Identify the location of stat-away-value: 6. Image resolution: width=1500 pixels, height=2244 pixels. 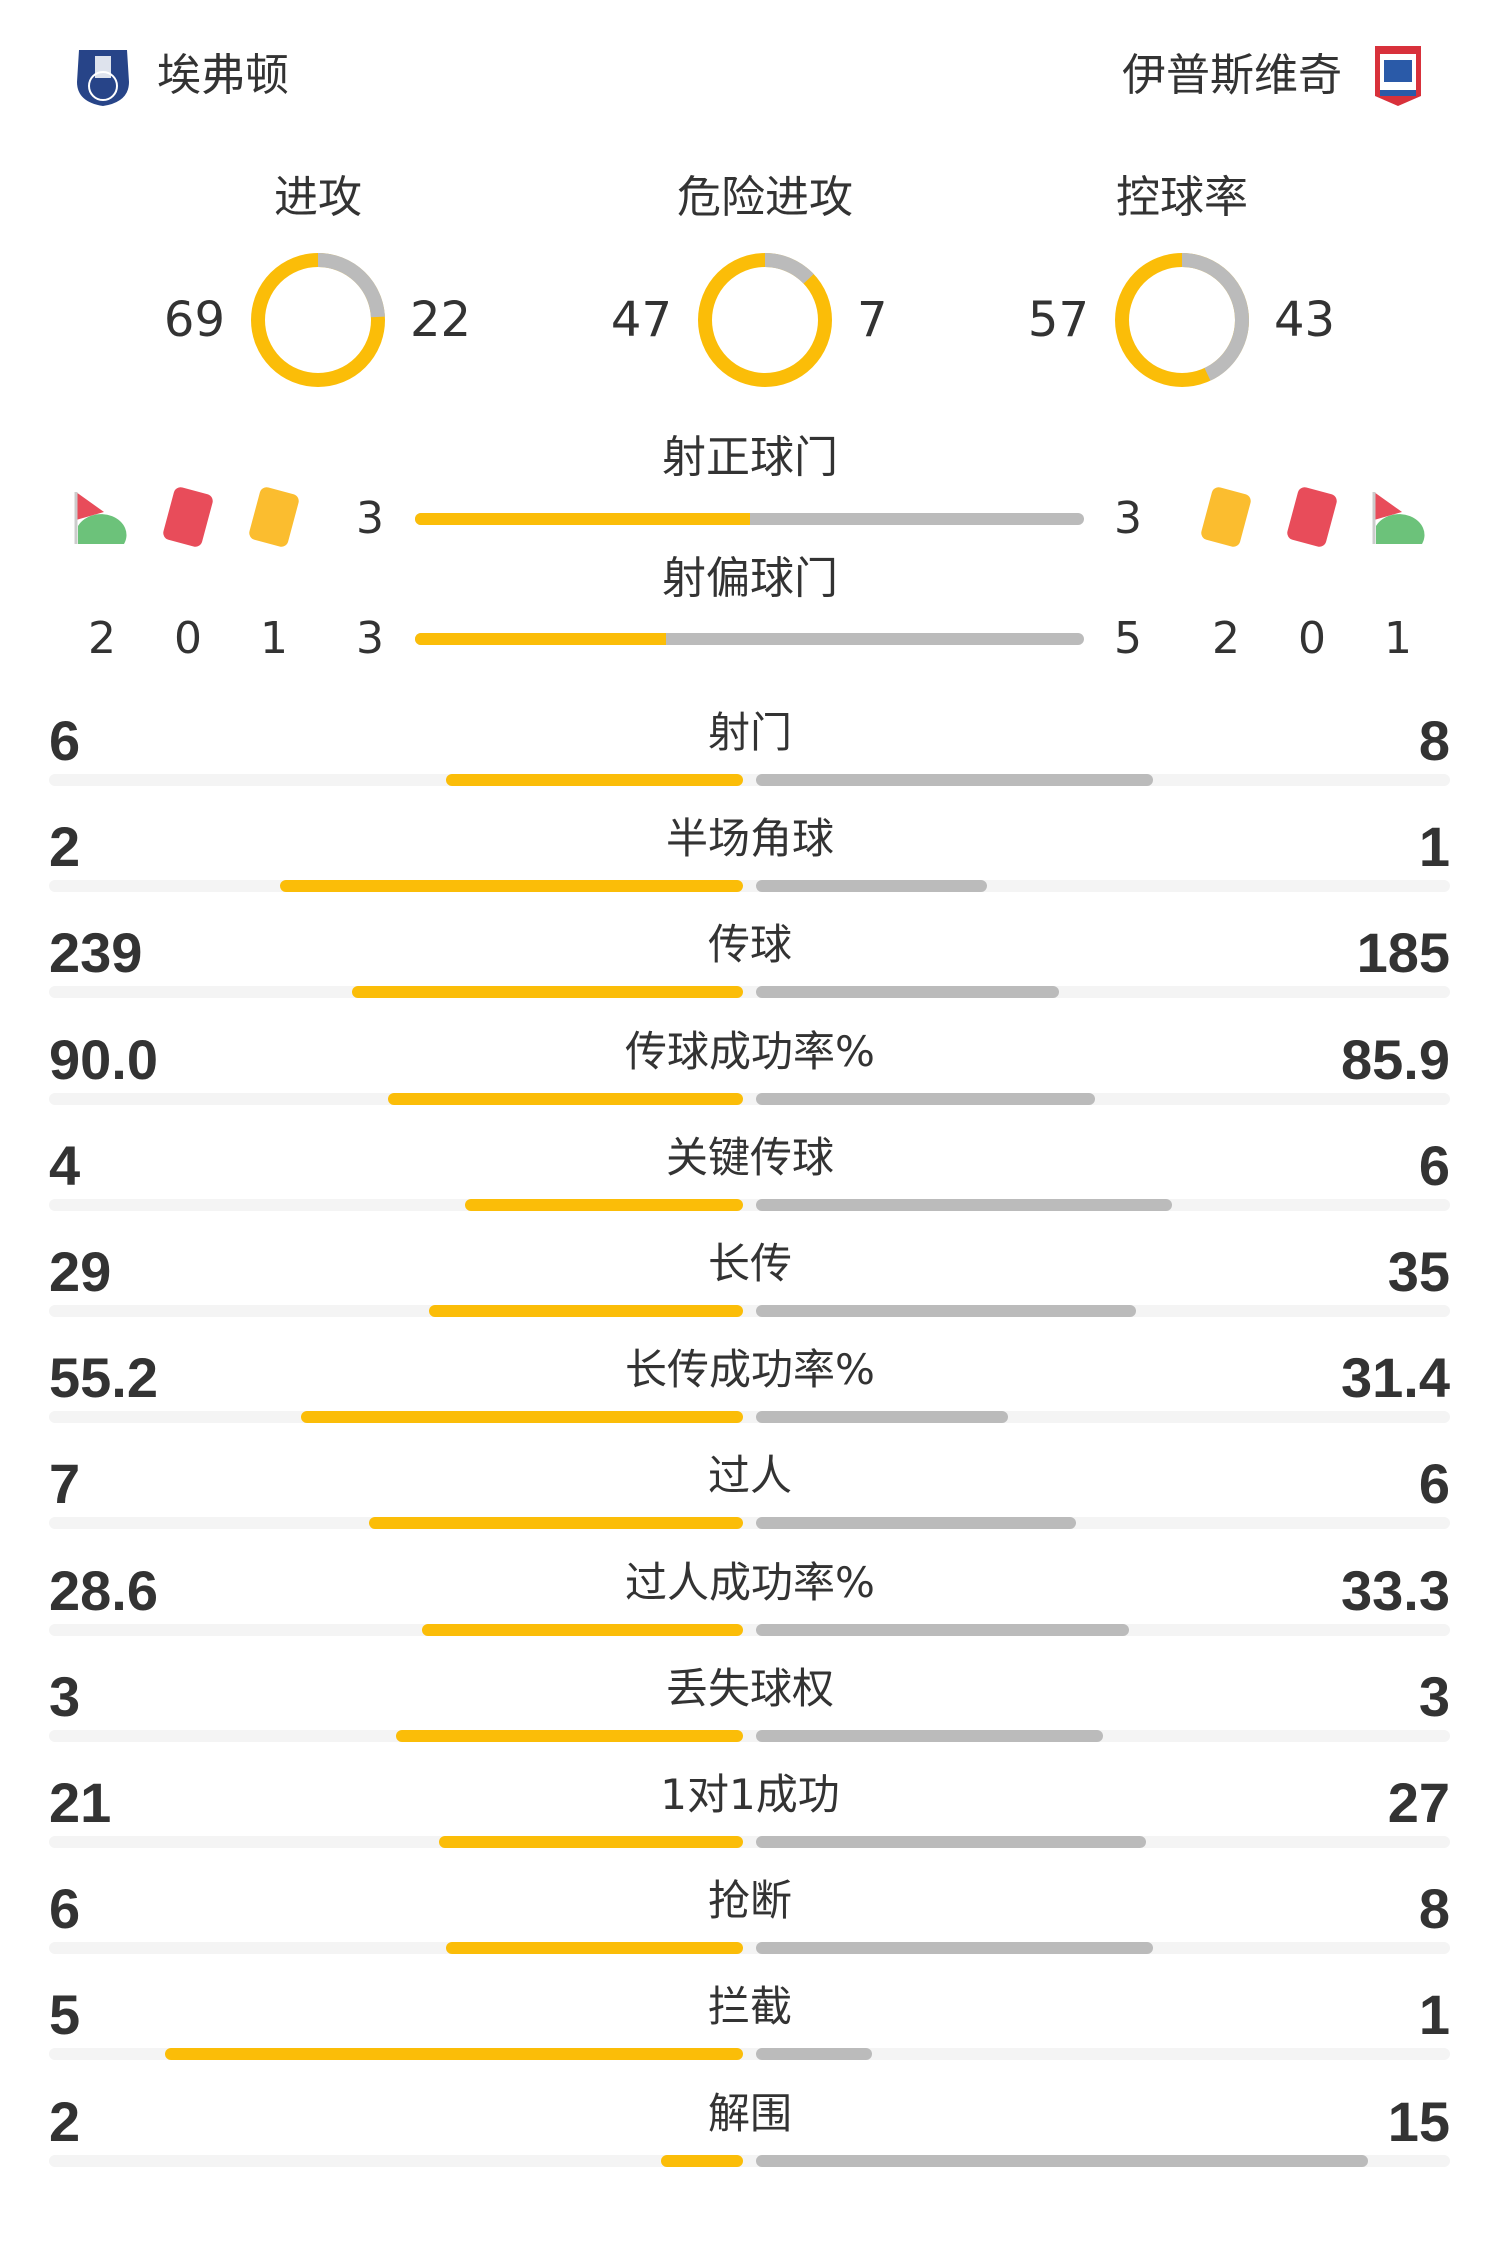
(1434, 1484).